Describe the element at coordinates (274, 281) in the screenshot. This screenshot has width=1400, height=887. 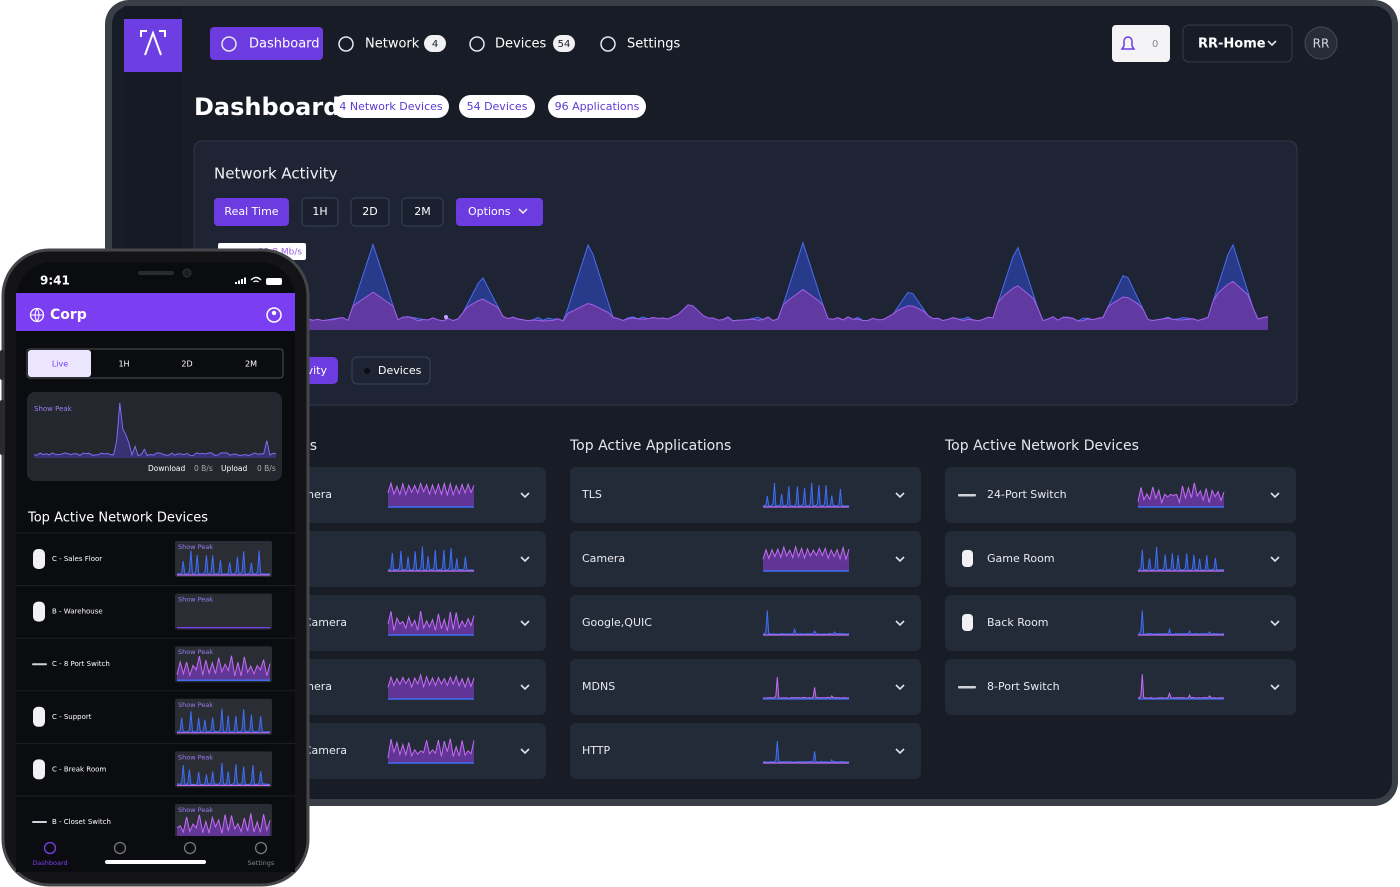
I see `battery-icon` at that location.